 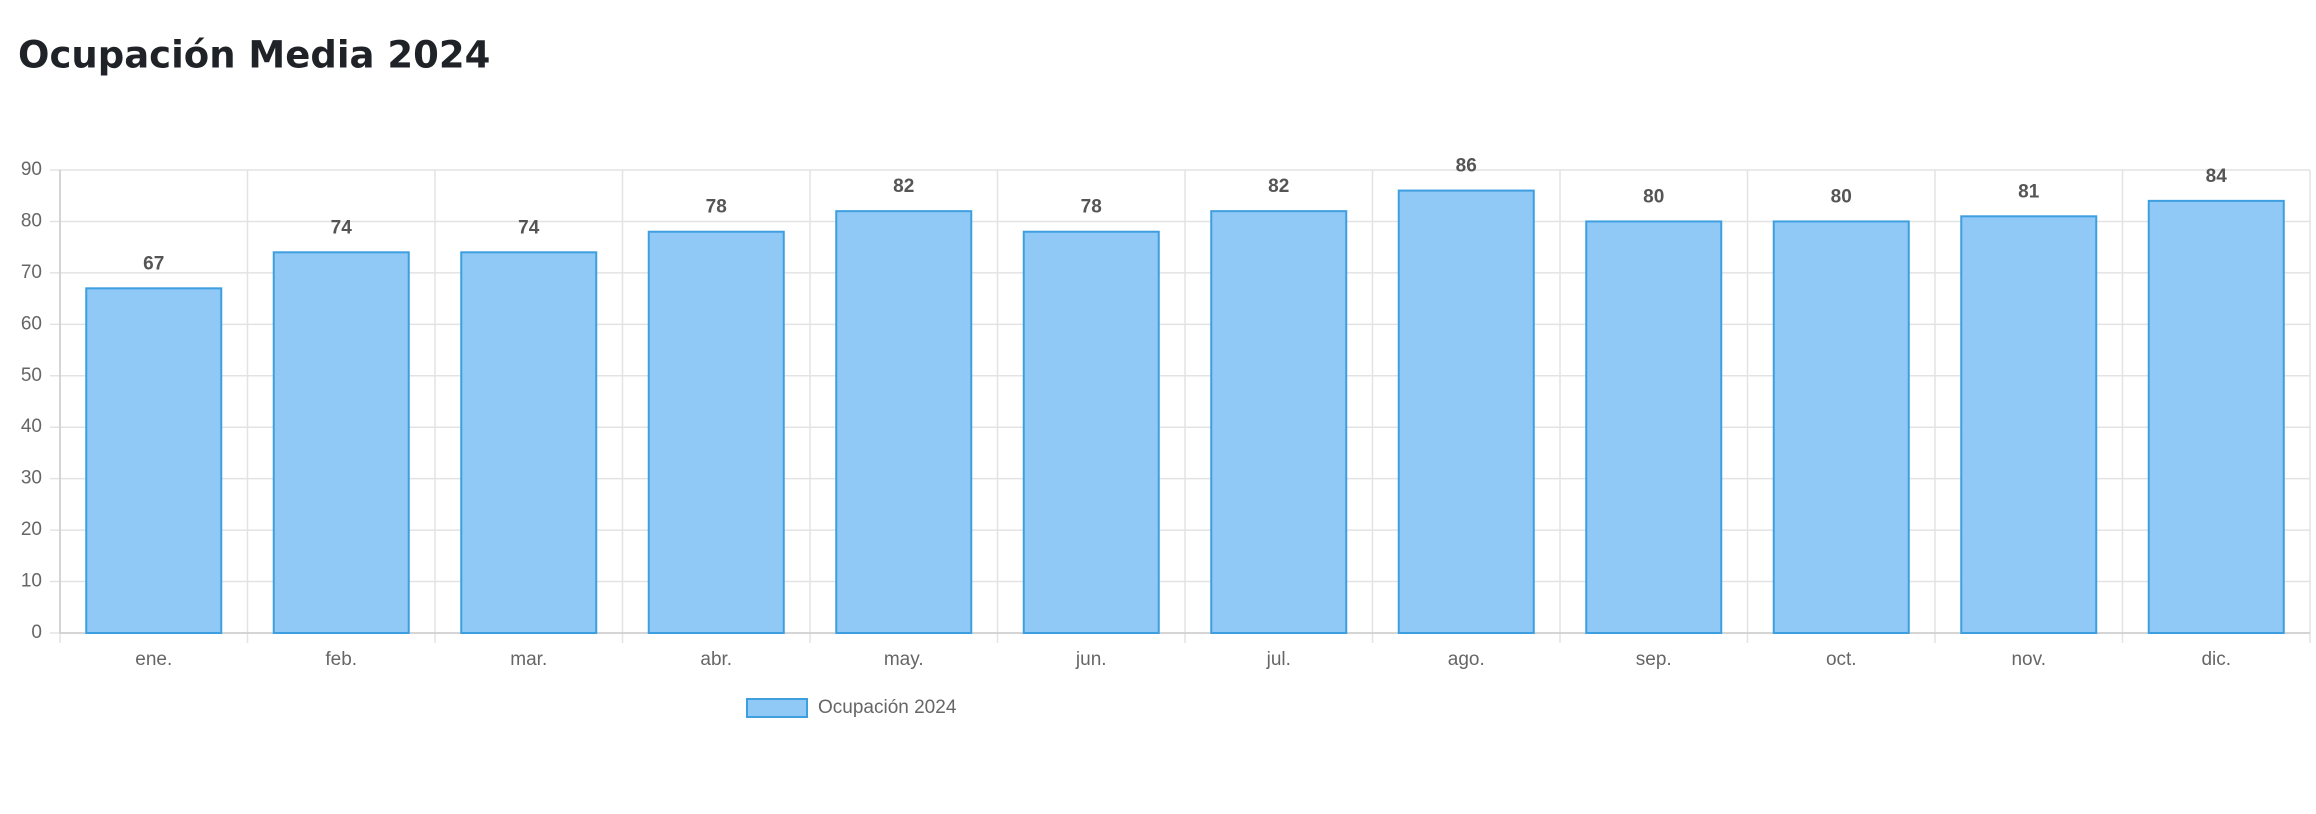 I want to click on y-tick-label: 80, so click(x=31, y=220).